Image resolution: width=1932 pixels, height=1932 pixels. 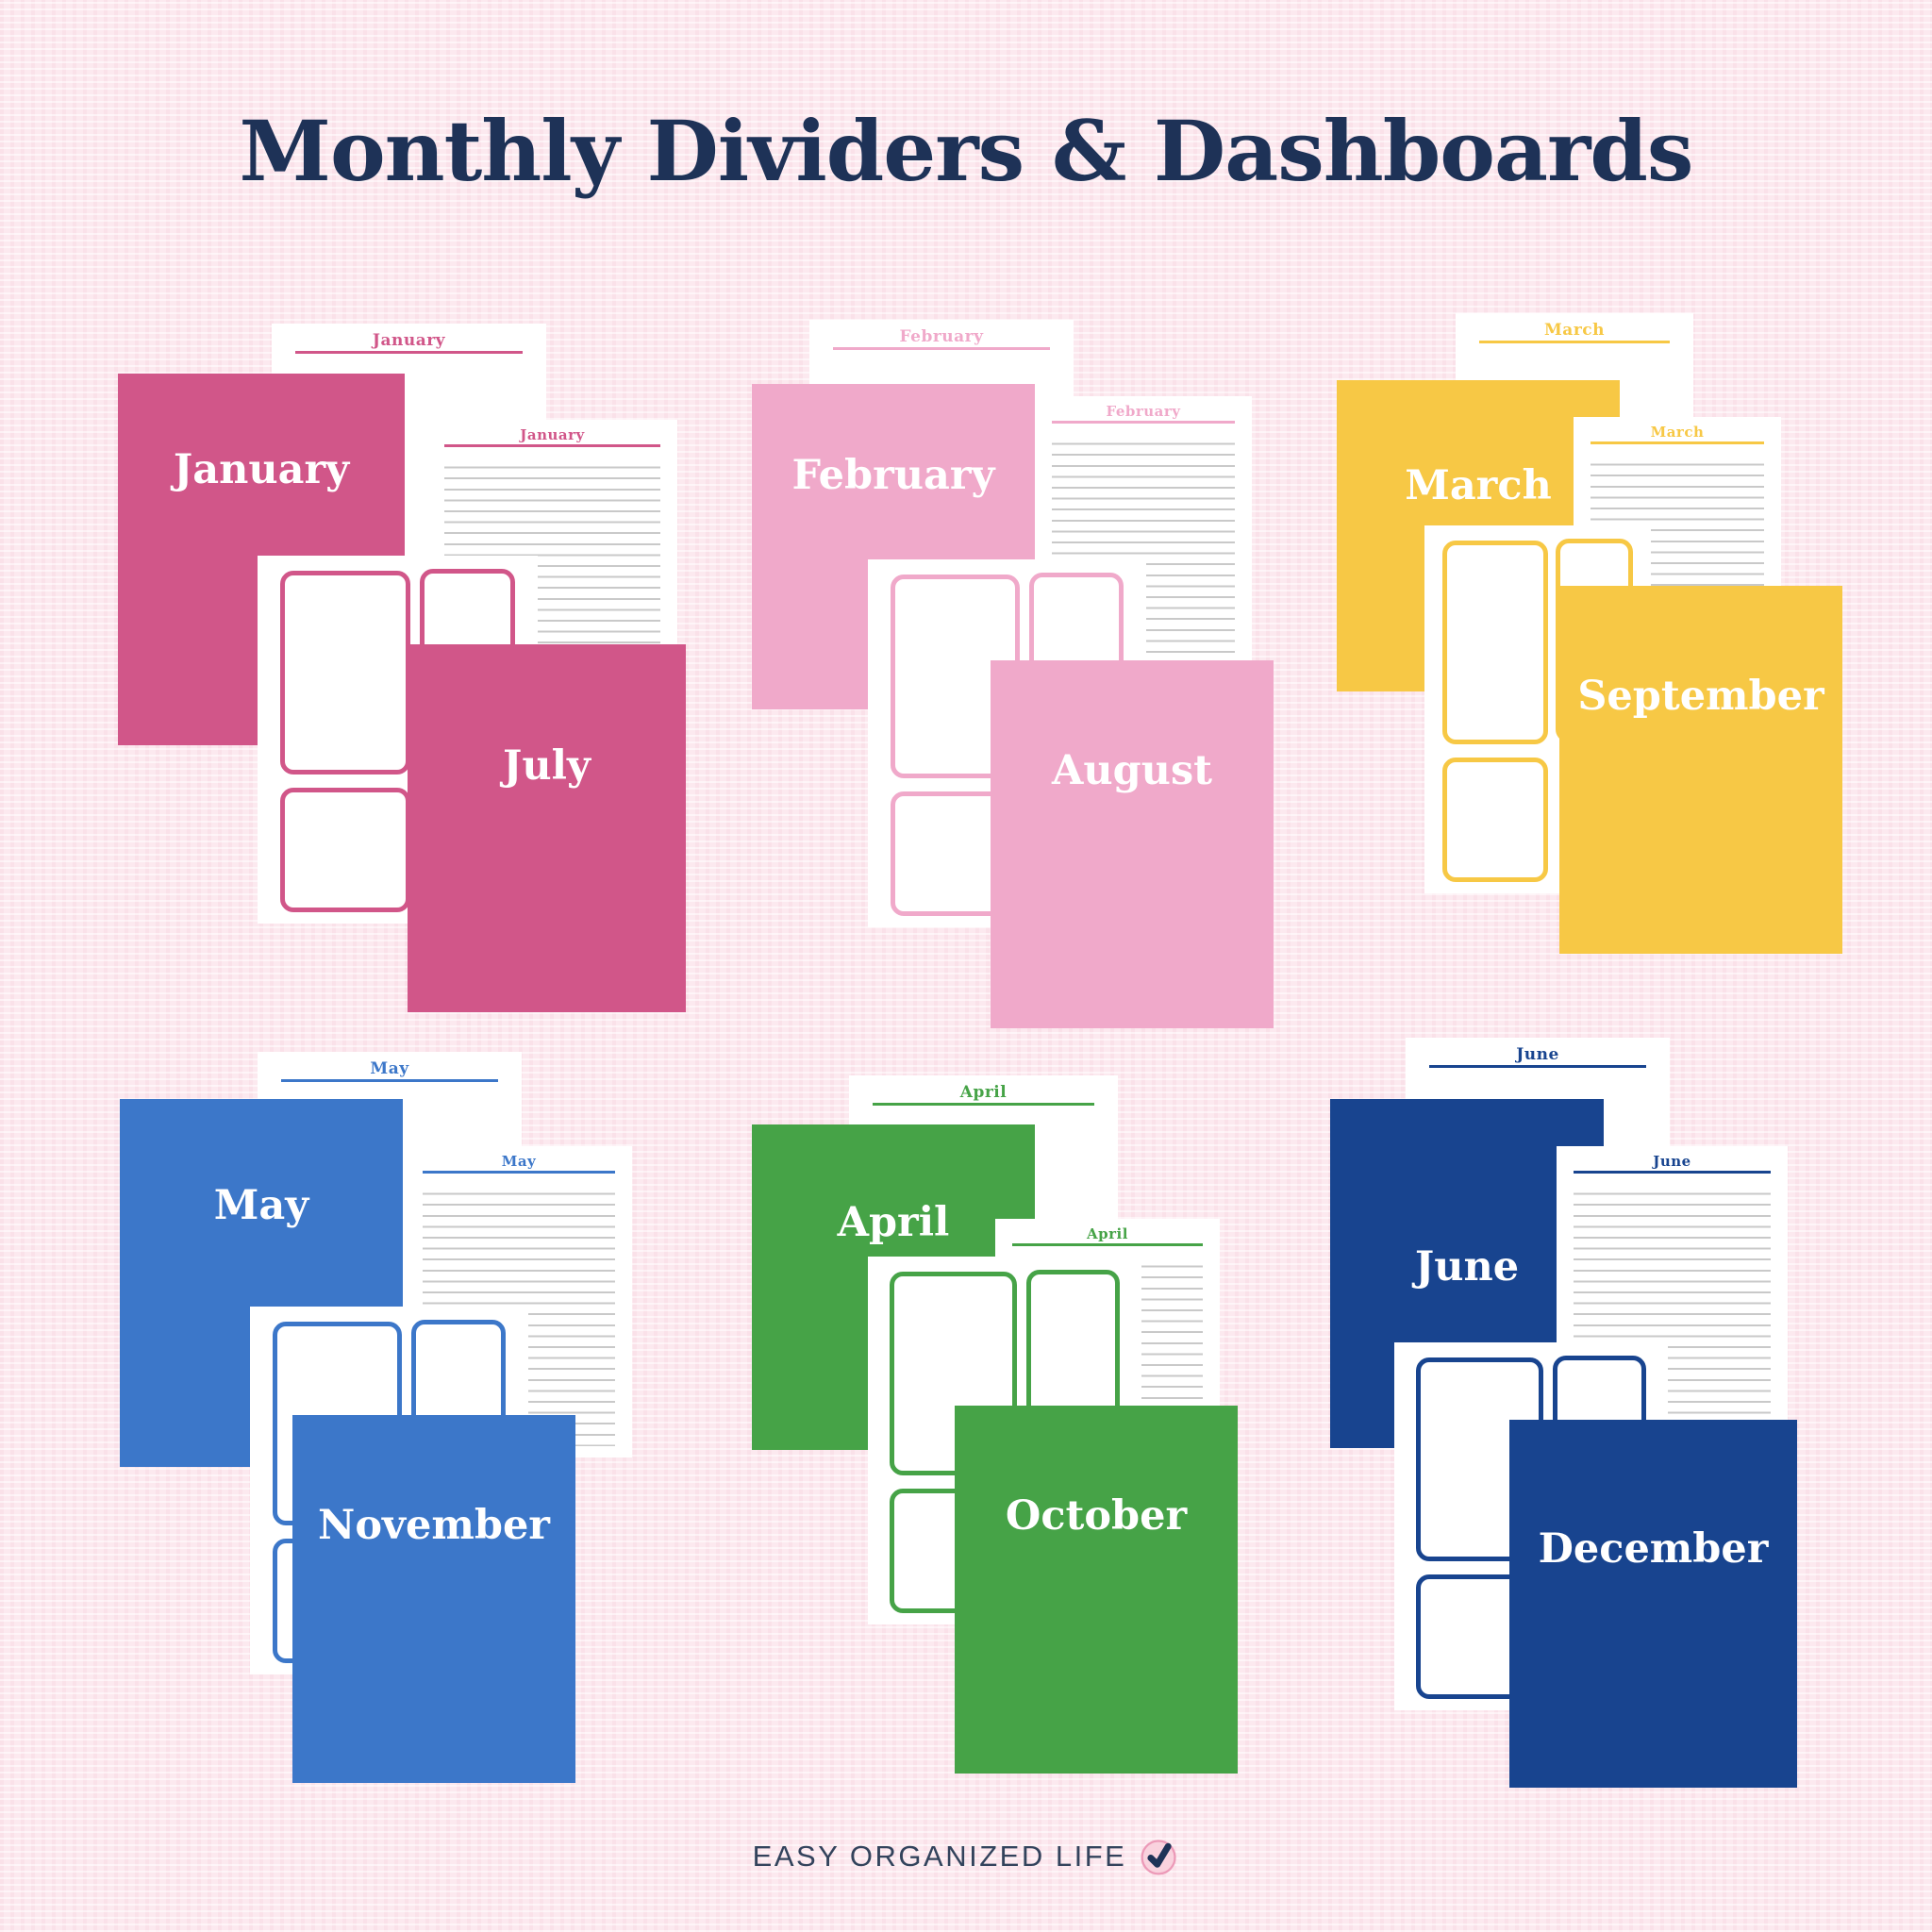 What do you see at coordinates (940, 1856) in the screenshot?
I see `brand-name: EASY ORGANIZED LIFE` at bounding box center [940, 1856].